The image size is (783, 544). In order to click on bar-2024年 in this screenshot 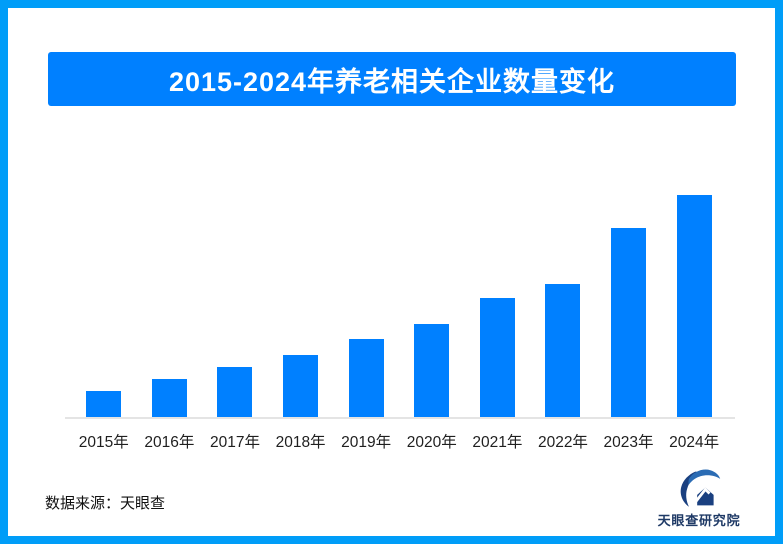, I will do `click(694, 306)`.